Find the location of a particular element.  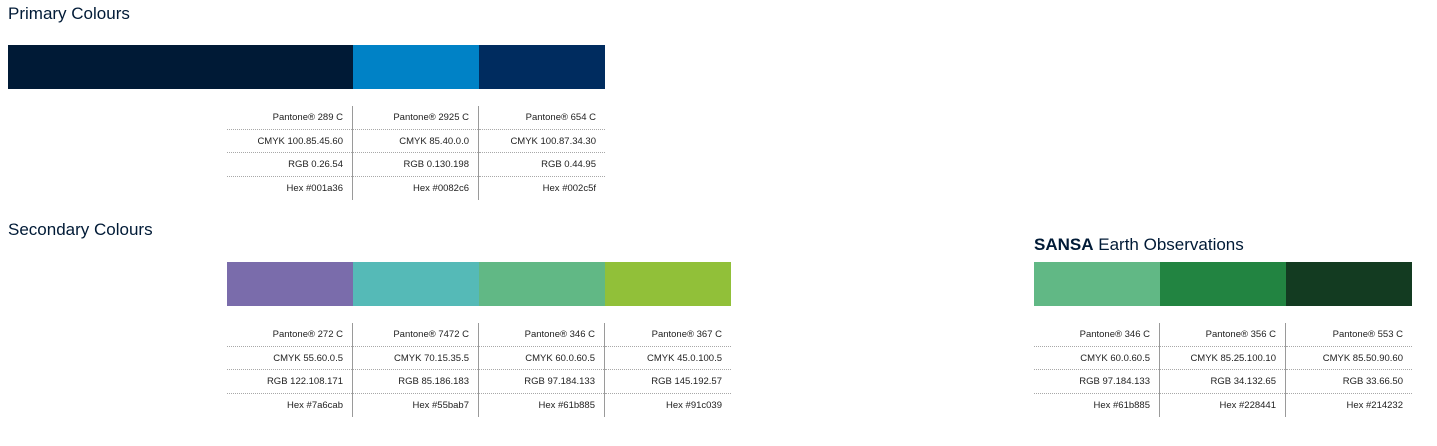

hex-value: Hex #91c039 is located at coordinates (694, 405).